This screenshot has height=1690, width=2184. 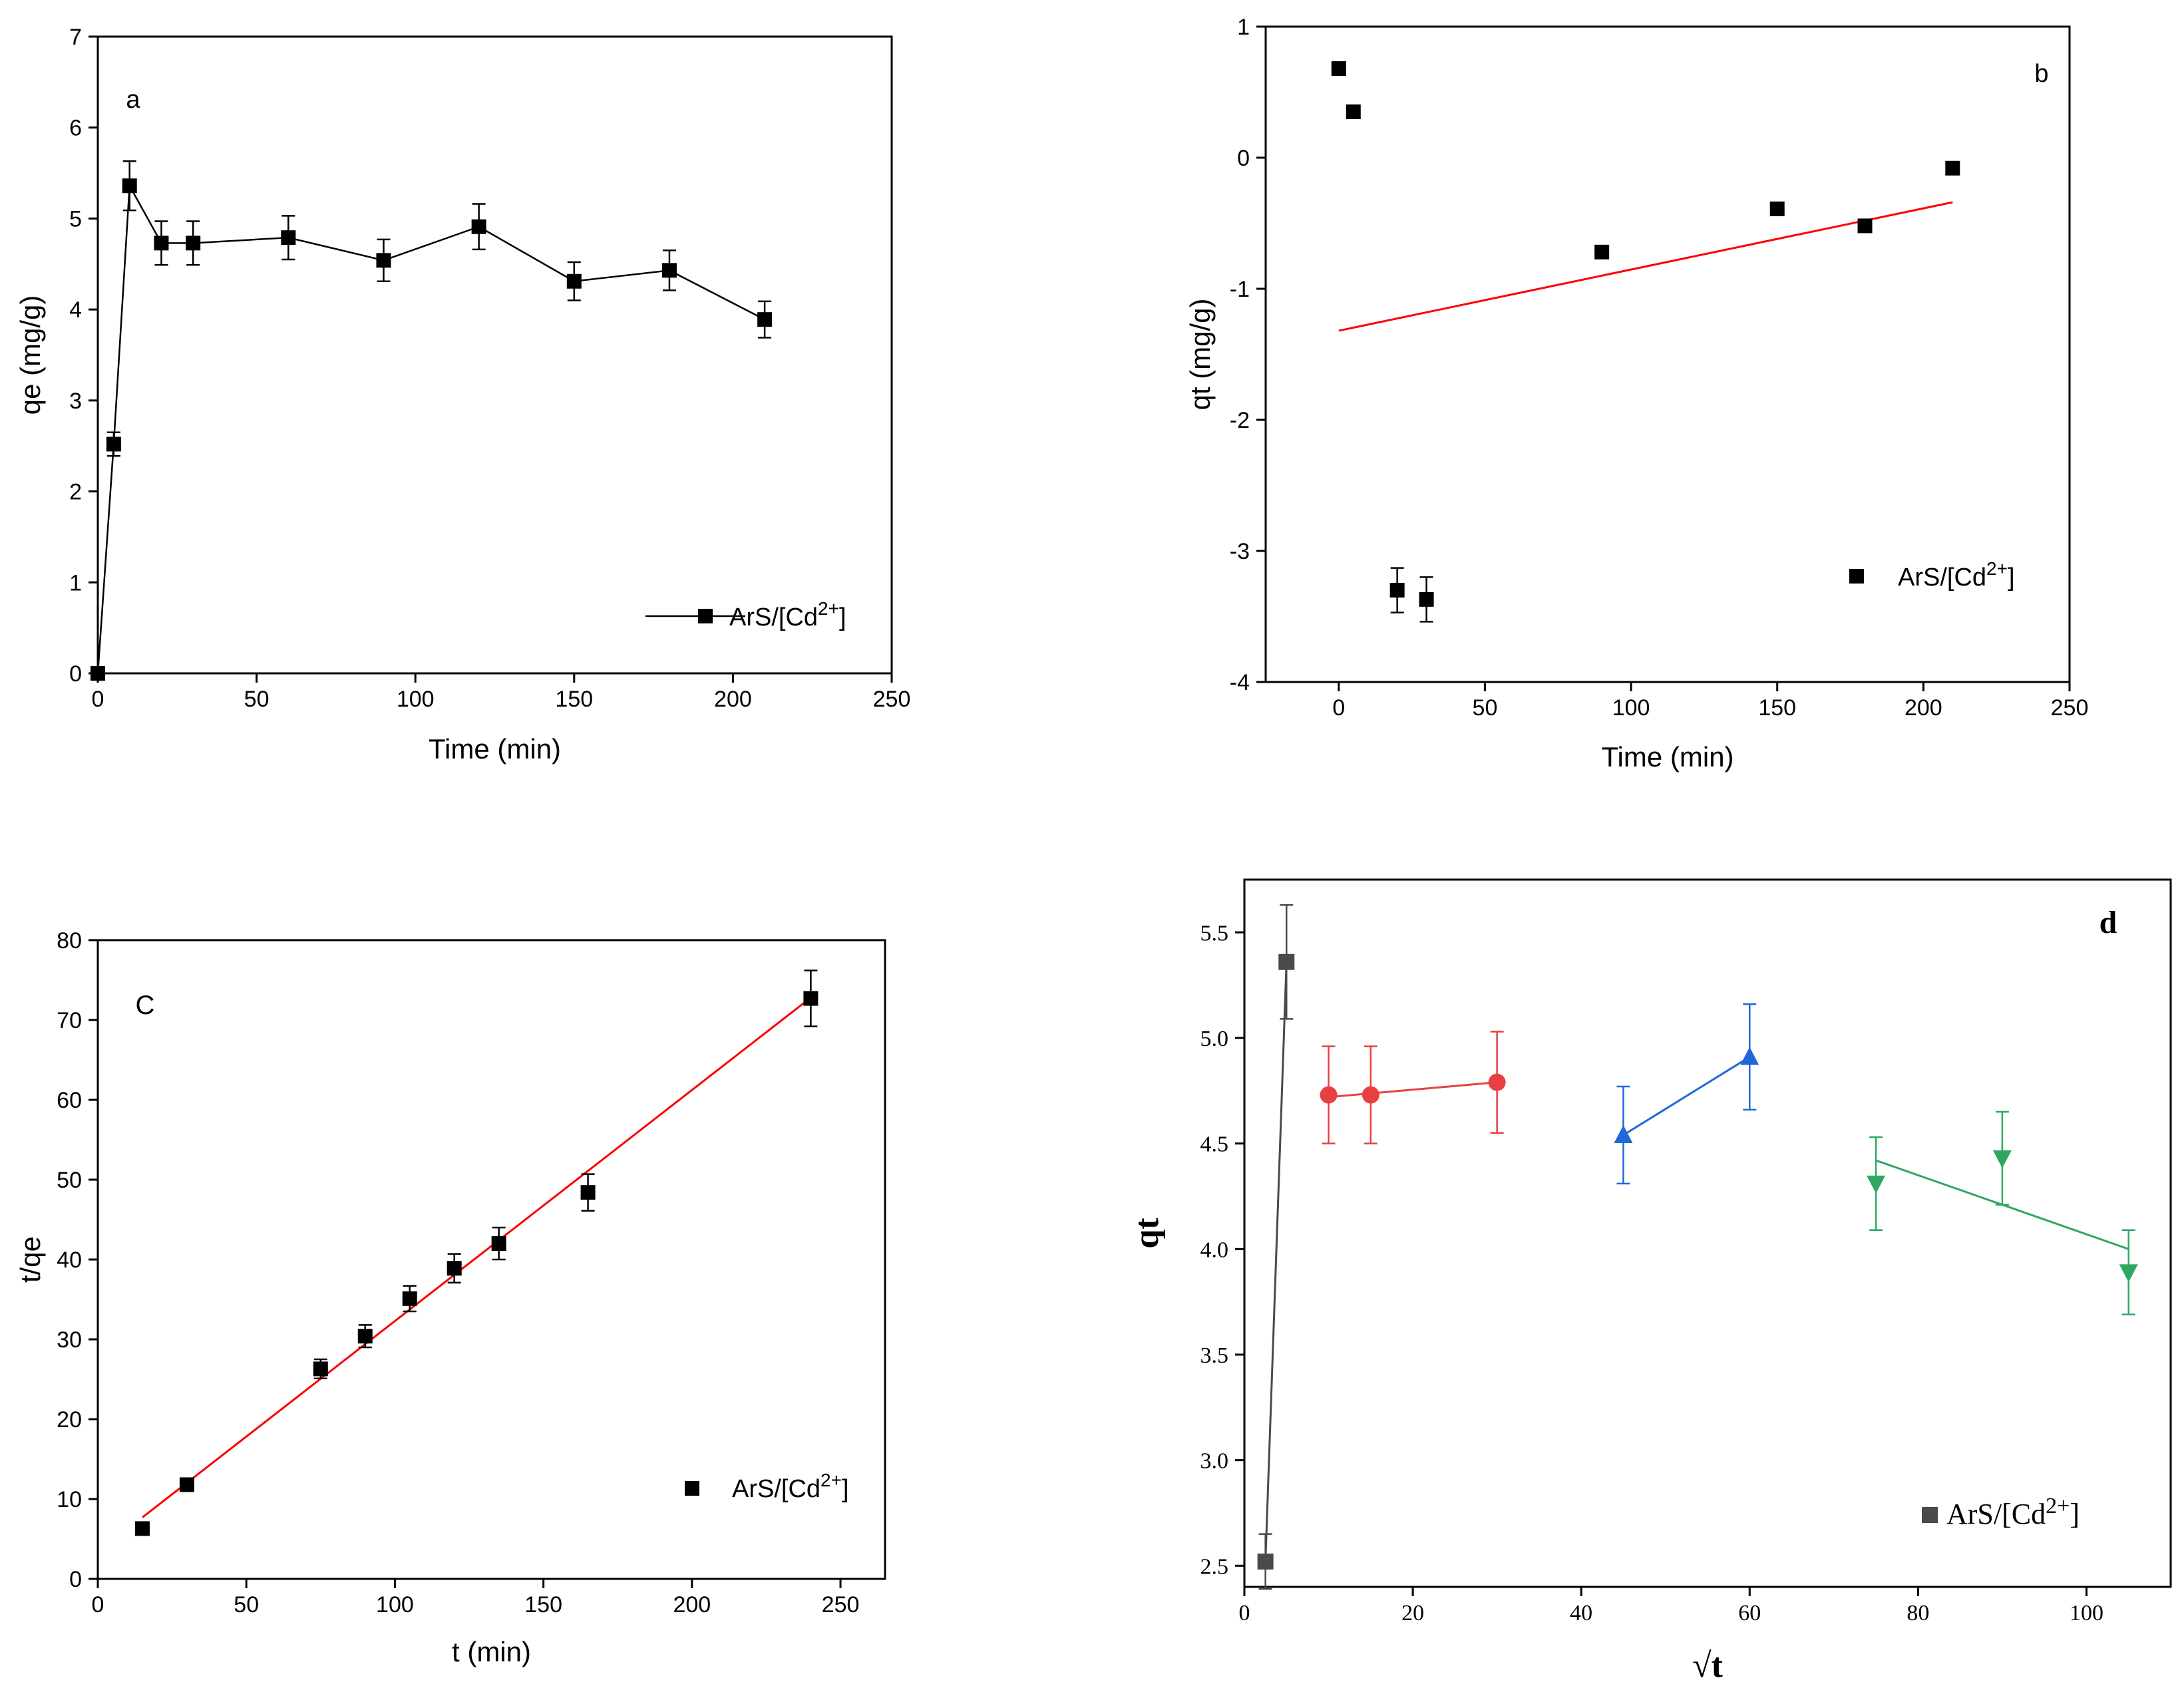 I want to click on y-tick-label: 20, so click(x=69, y=1420).